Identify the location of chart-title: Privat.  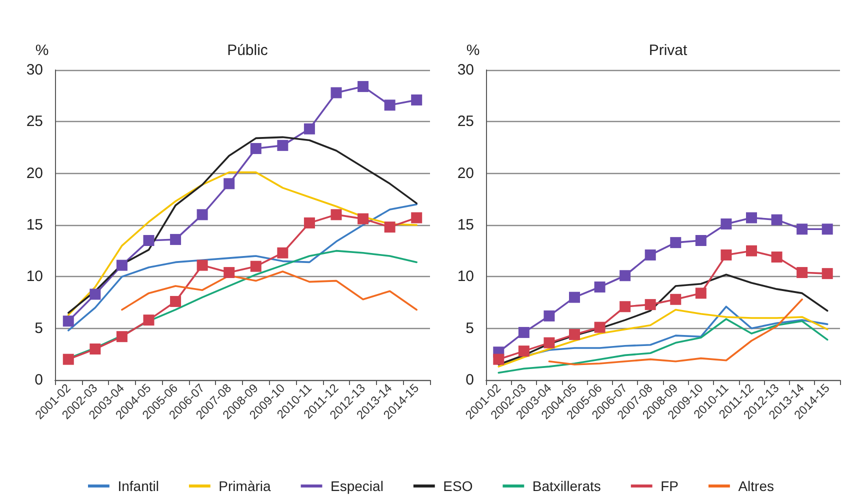
(668, 50).